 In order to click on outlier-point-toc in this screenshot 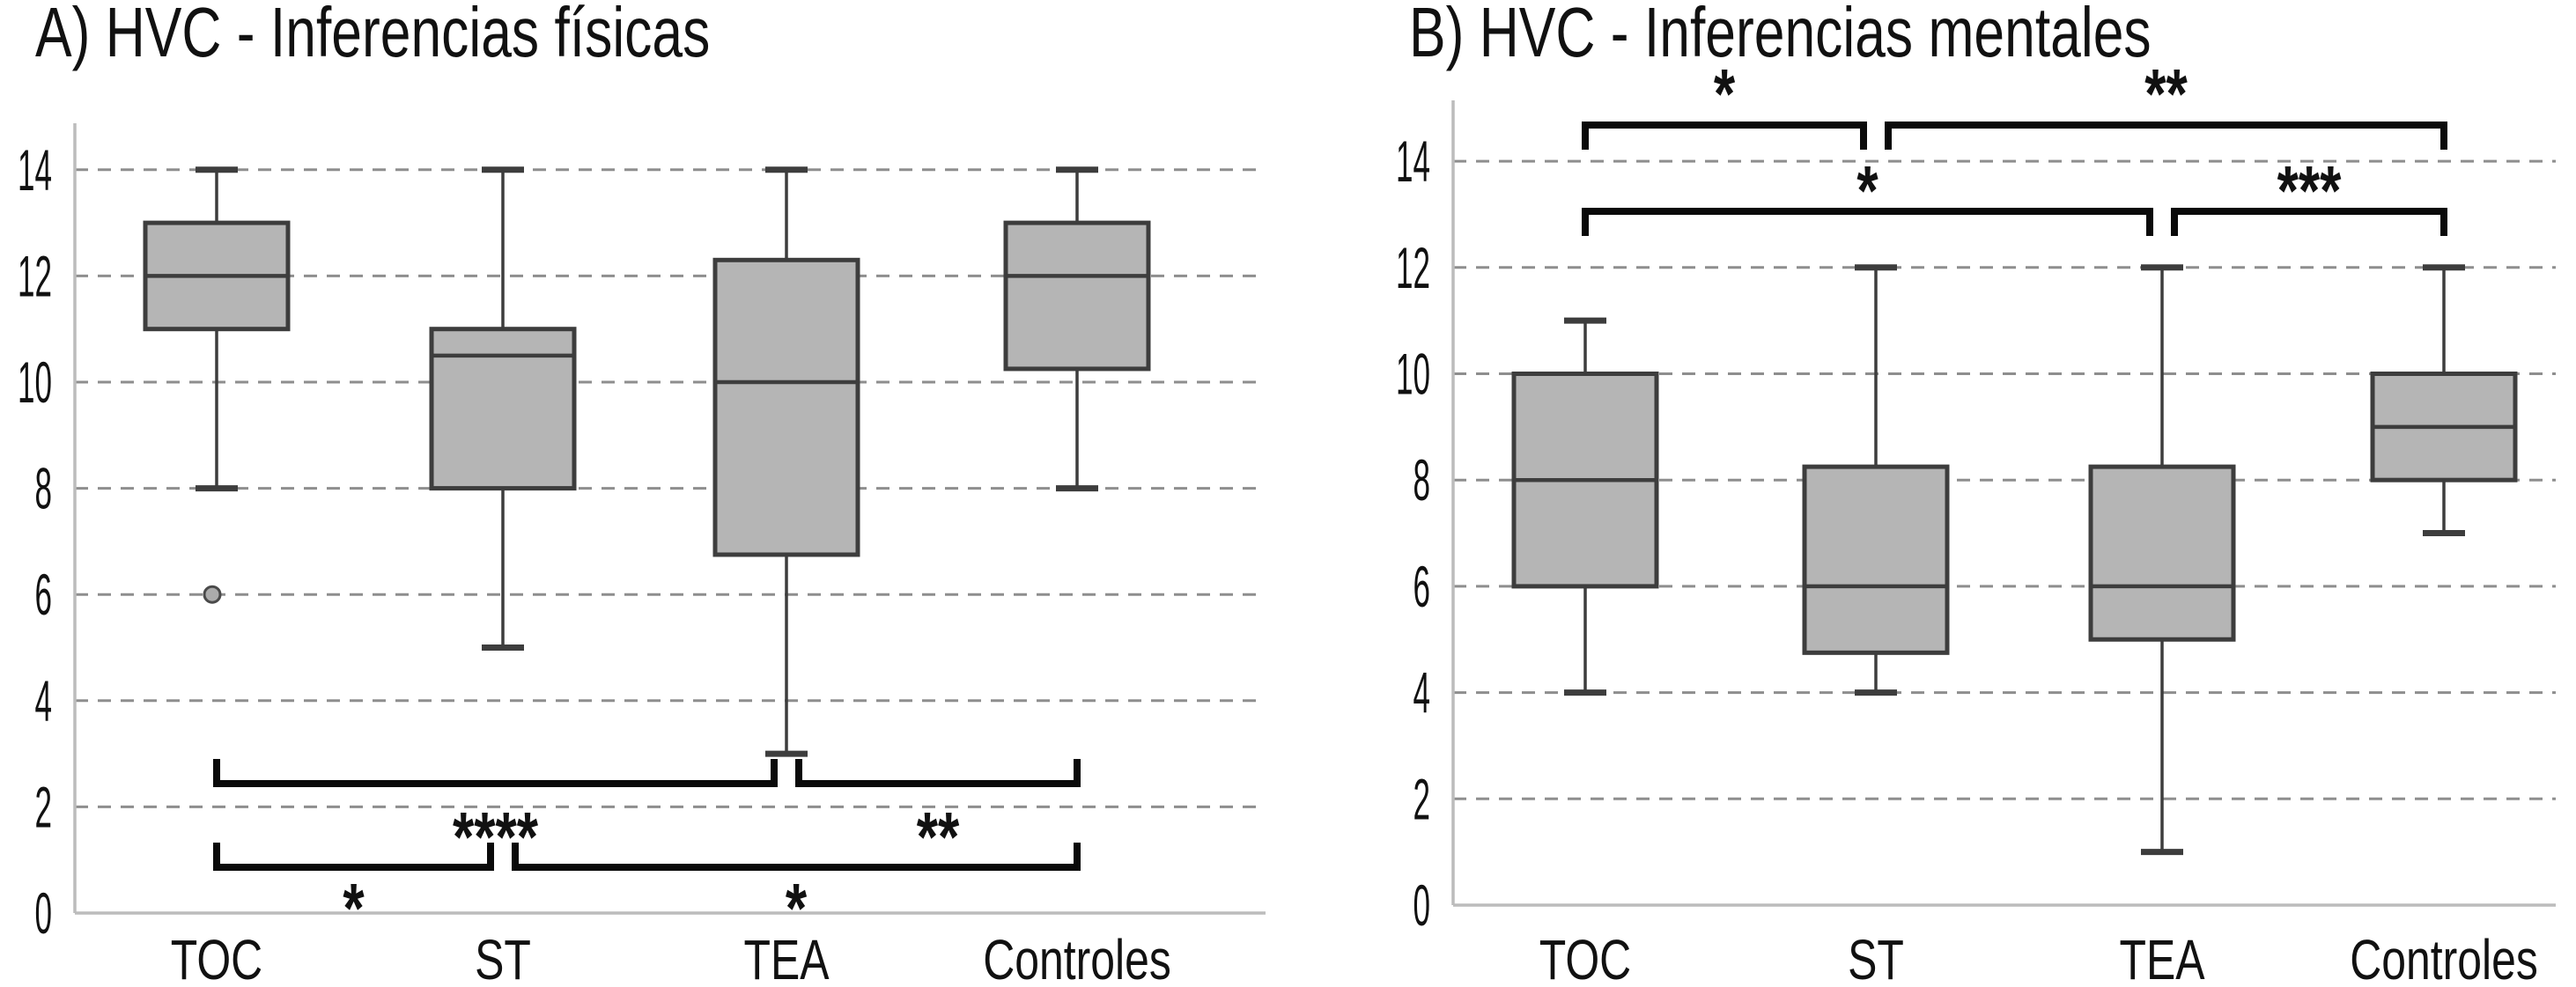, I will do `click(212, 594)`.